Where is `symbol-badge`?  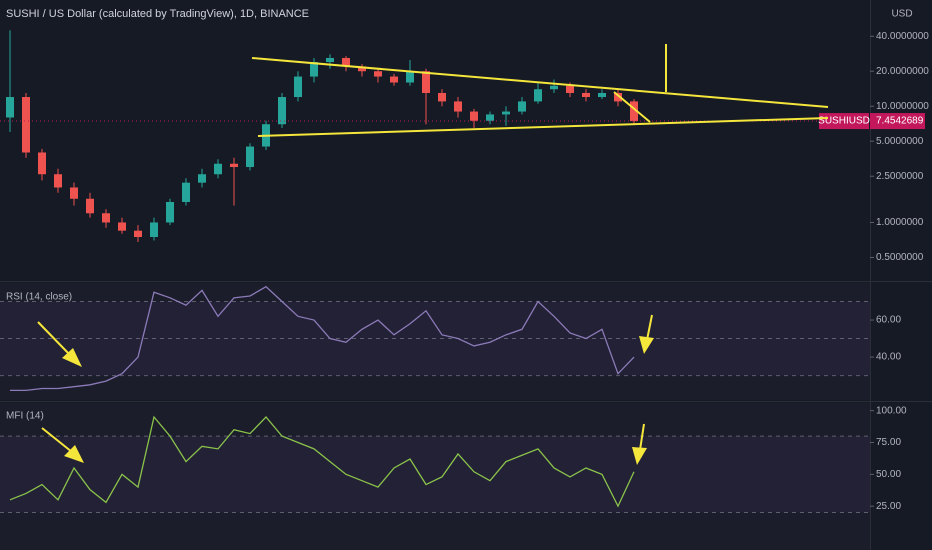 symbol-badge is located at coordinates (844, 121).